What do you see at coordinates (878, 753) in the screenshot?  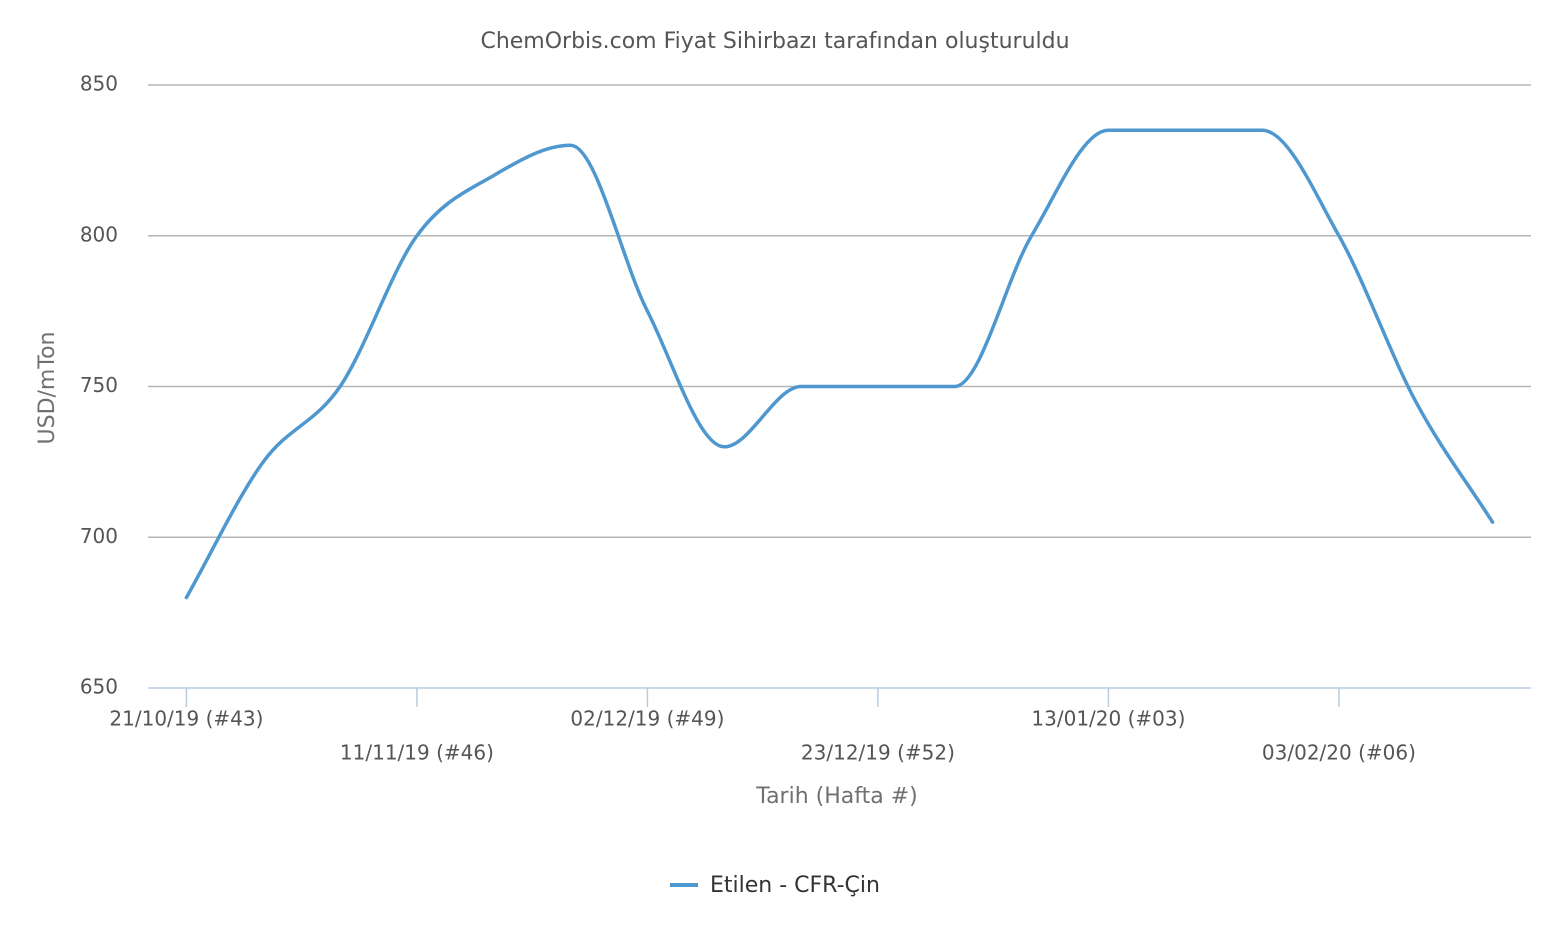 I see `x-tick-label: 23/12/19 (#52)` at bounding box center [878, 753].